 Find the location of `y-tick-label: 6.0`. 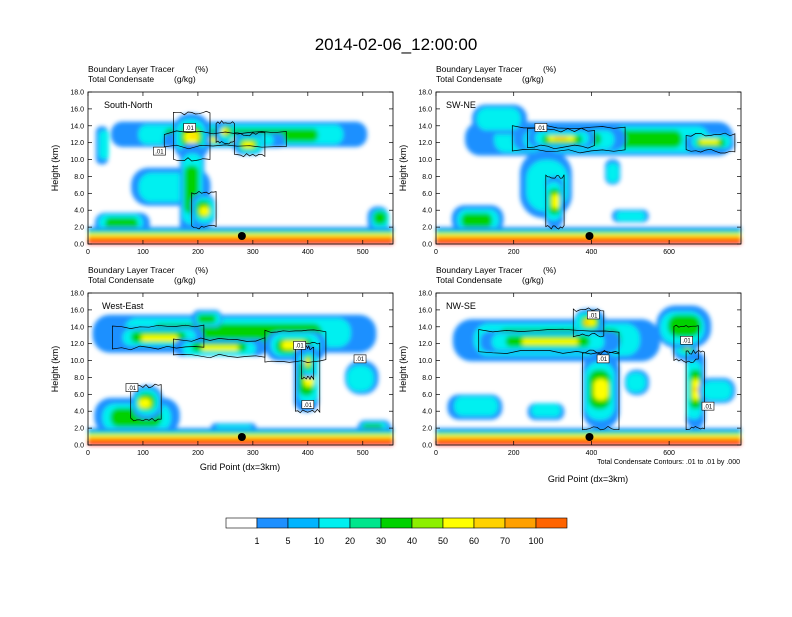

y-tick-label: 6.0 is located at coordinates (427, 194).